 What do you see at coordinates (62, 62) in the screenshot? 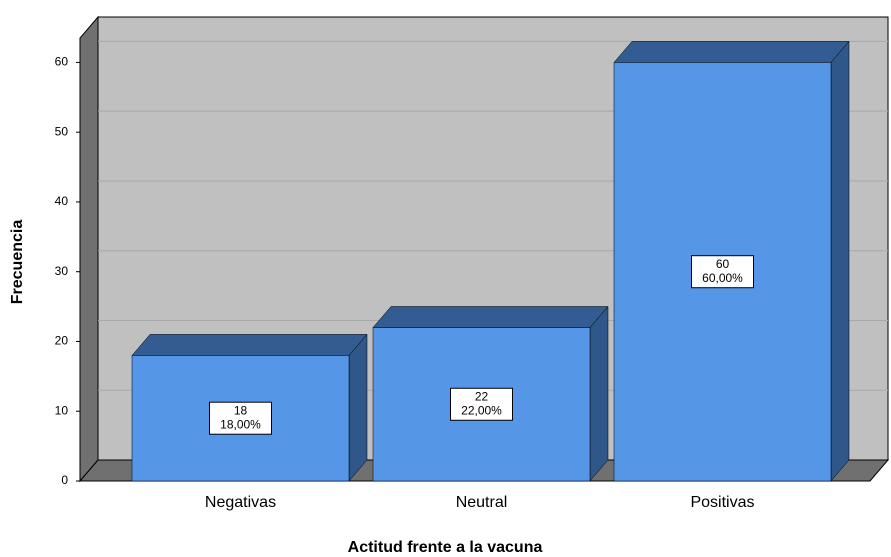
I see `y-tick-label: 60` at bounding box center [62, 62].